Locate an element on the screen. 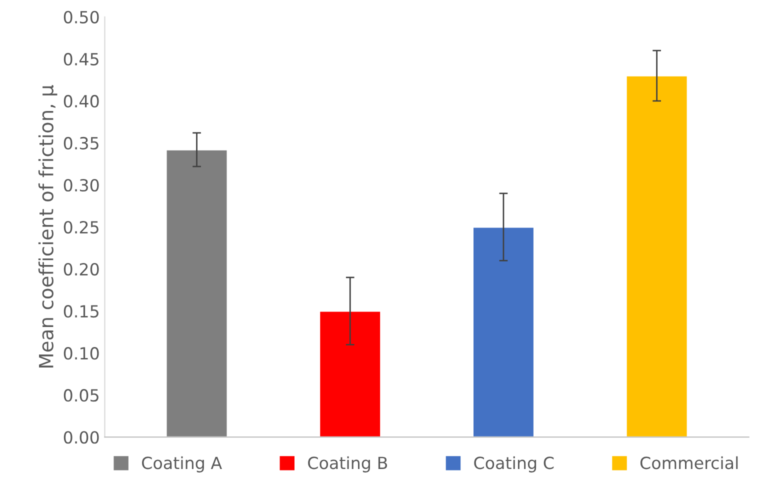  legend-label: Coating B is located at coordinates (348, 464).